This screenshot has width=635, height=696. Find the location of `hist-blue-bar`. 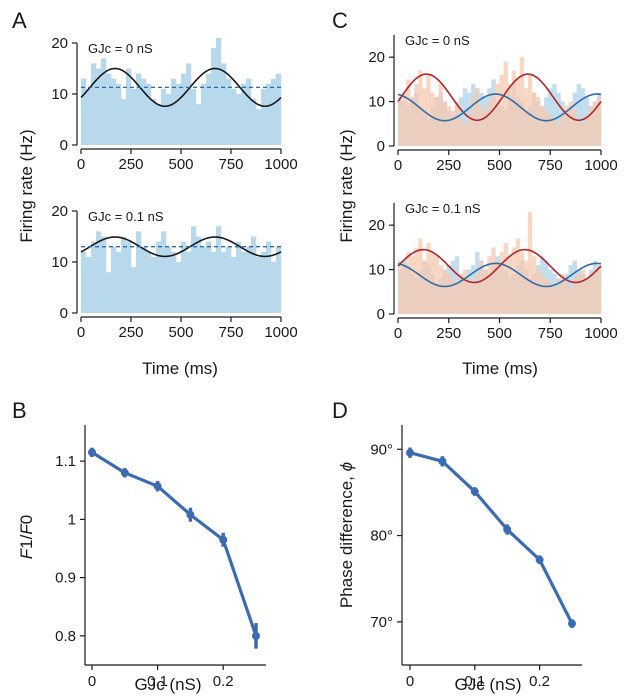

hist-blue-bar is located at coordinates (558, 119).